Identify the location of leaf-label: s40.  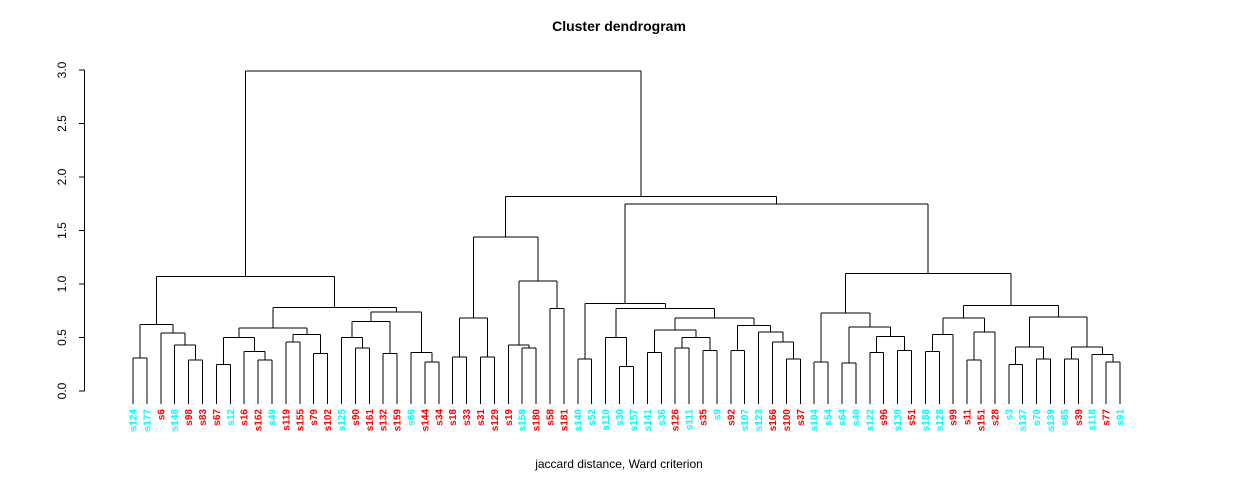
(856, 417).